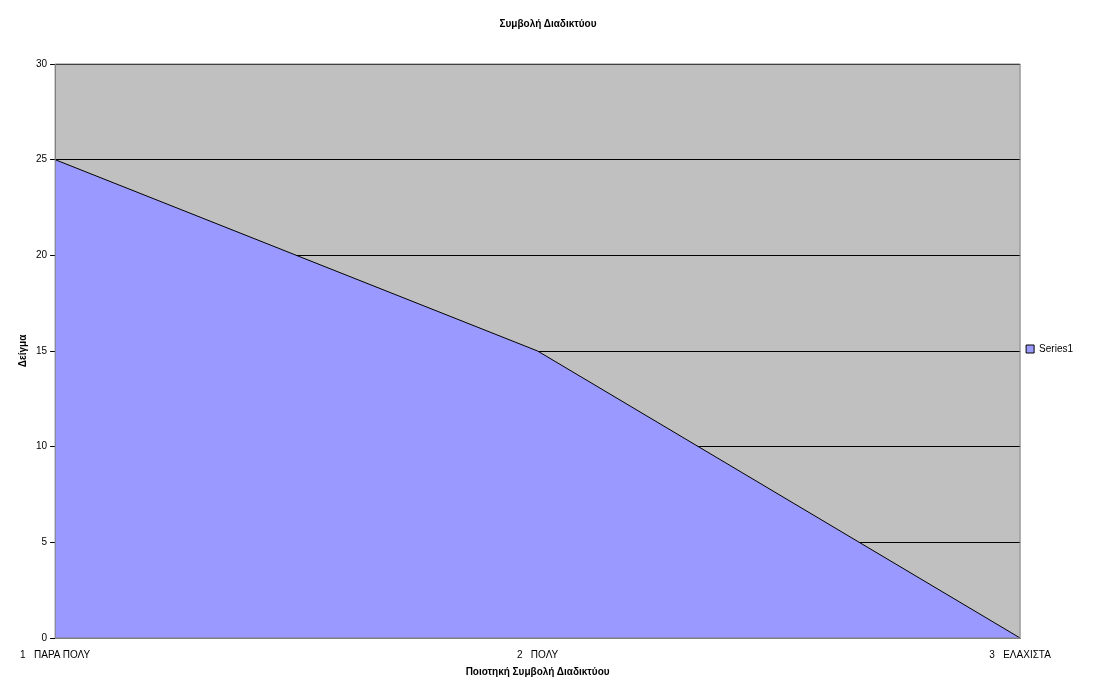 The height and width of the screenshot is (693, 1101). What do you see at coordinates (22, 350) in the screenshot?
I see `y-axis-title: Δείγμα` at bounding box center [22, 350].